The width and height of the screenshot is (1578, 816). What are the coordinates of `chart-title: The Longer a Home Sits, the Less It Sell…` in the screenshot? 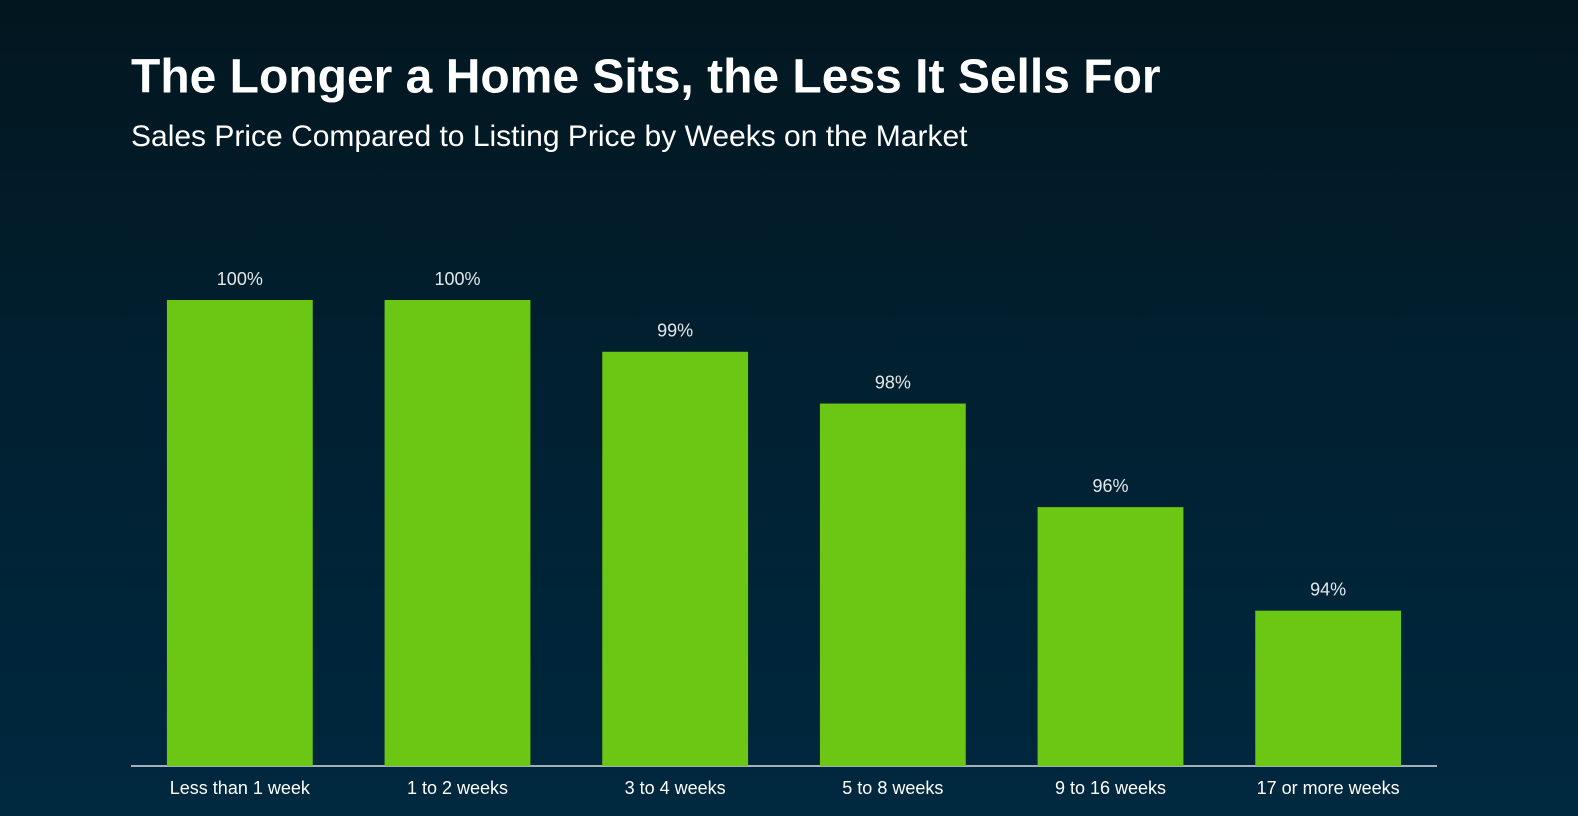 It's located at (646, 77).